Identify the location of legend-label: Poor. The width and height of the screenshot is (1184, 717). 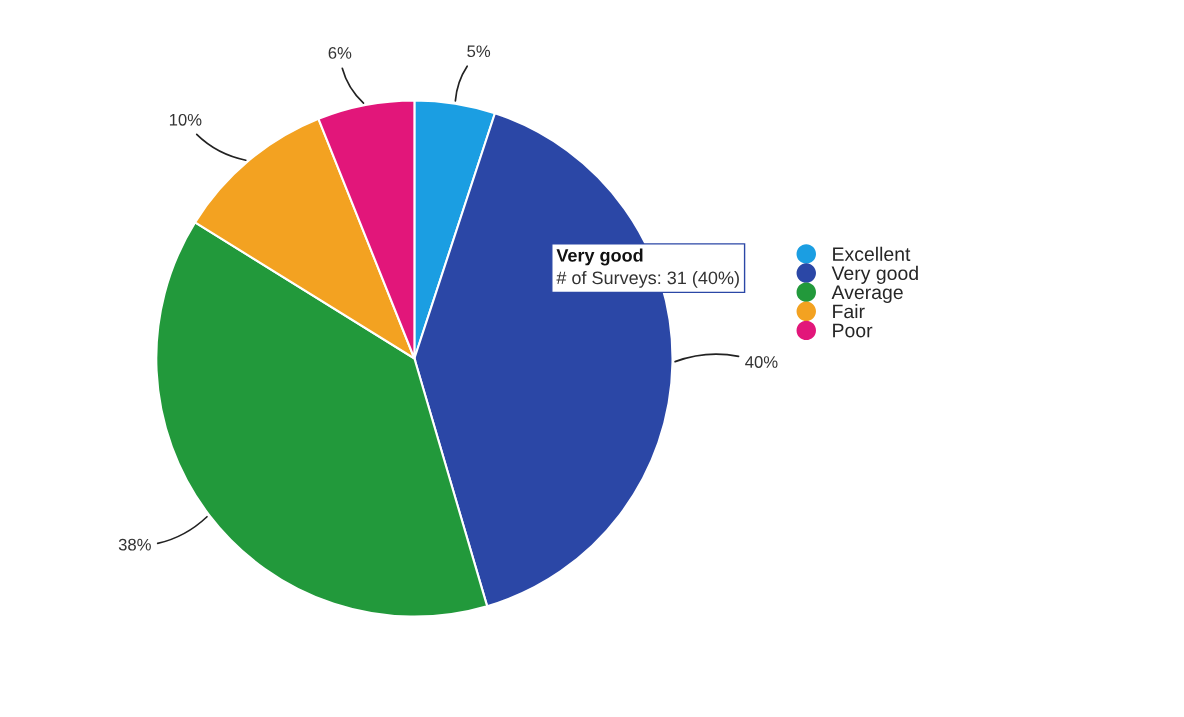
(853, 330).